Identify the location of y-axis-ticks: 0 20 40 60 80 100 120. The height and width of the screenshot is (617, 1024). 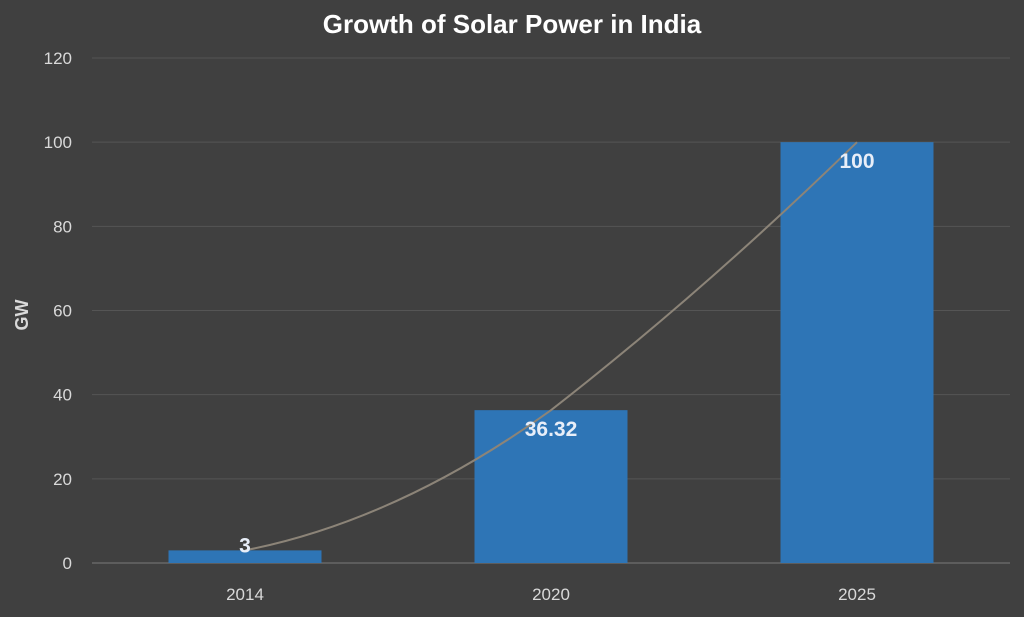
(58, 311).